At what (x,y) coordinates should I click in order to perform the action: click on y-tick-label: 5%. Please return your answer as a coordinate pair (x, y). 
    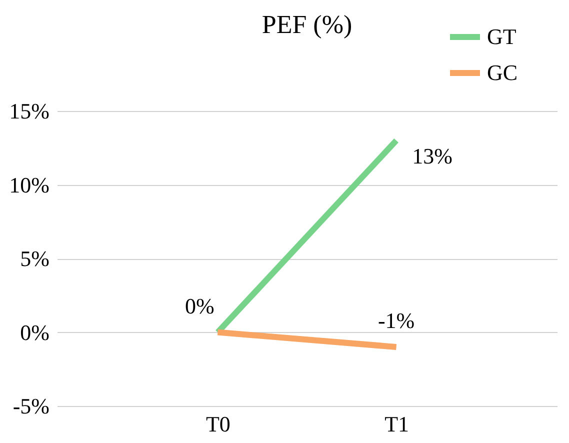
    Looking at the image, I should click on (35, 258).